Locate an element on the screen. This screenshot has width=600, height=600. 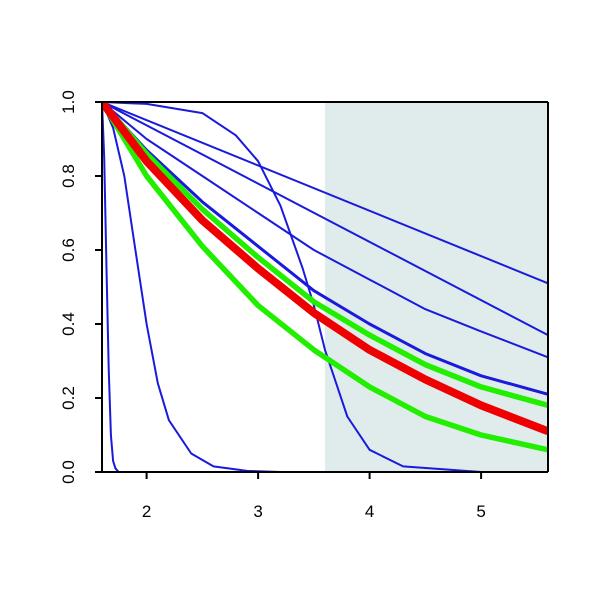
y-axis: 0.0 0.2 0.4 0.6 0.8 1.0 is located at coordinates (80, 287).